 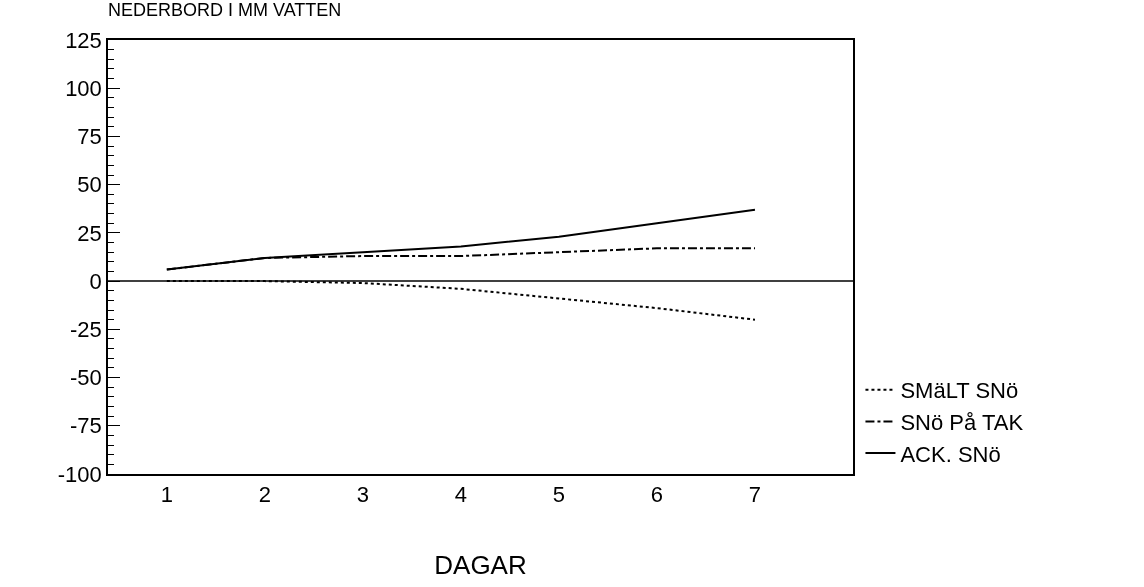 What do you see at coordinates (264, 495) in the screenshot?
I see `x-tick-label: 2` at bounding box center [264, 495].